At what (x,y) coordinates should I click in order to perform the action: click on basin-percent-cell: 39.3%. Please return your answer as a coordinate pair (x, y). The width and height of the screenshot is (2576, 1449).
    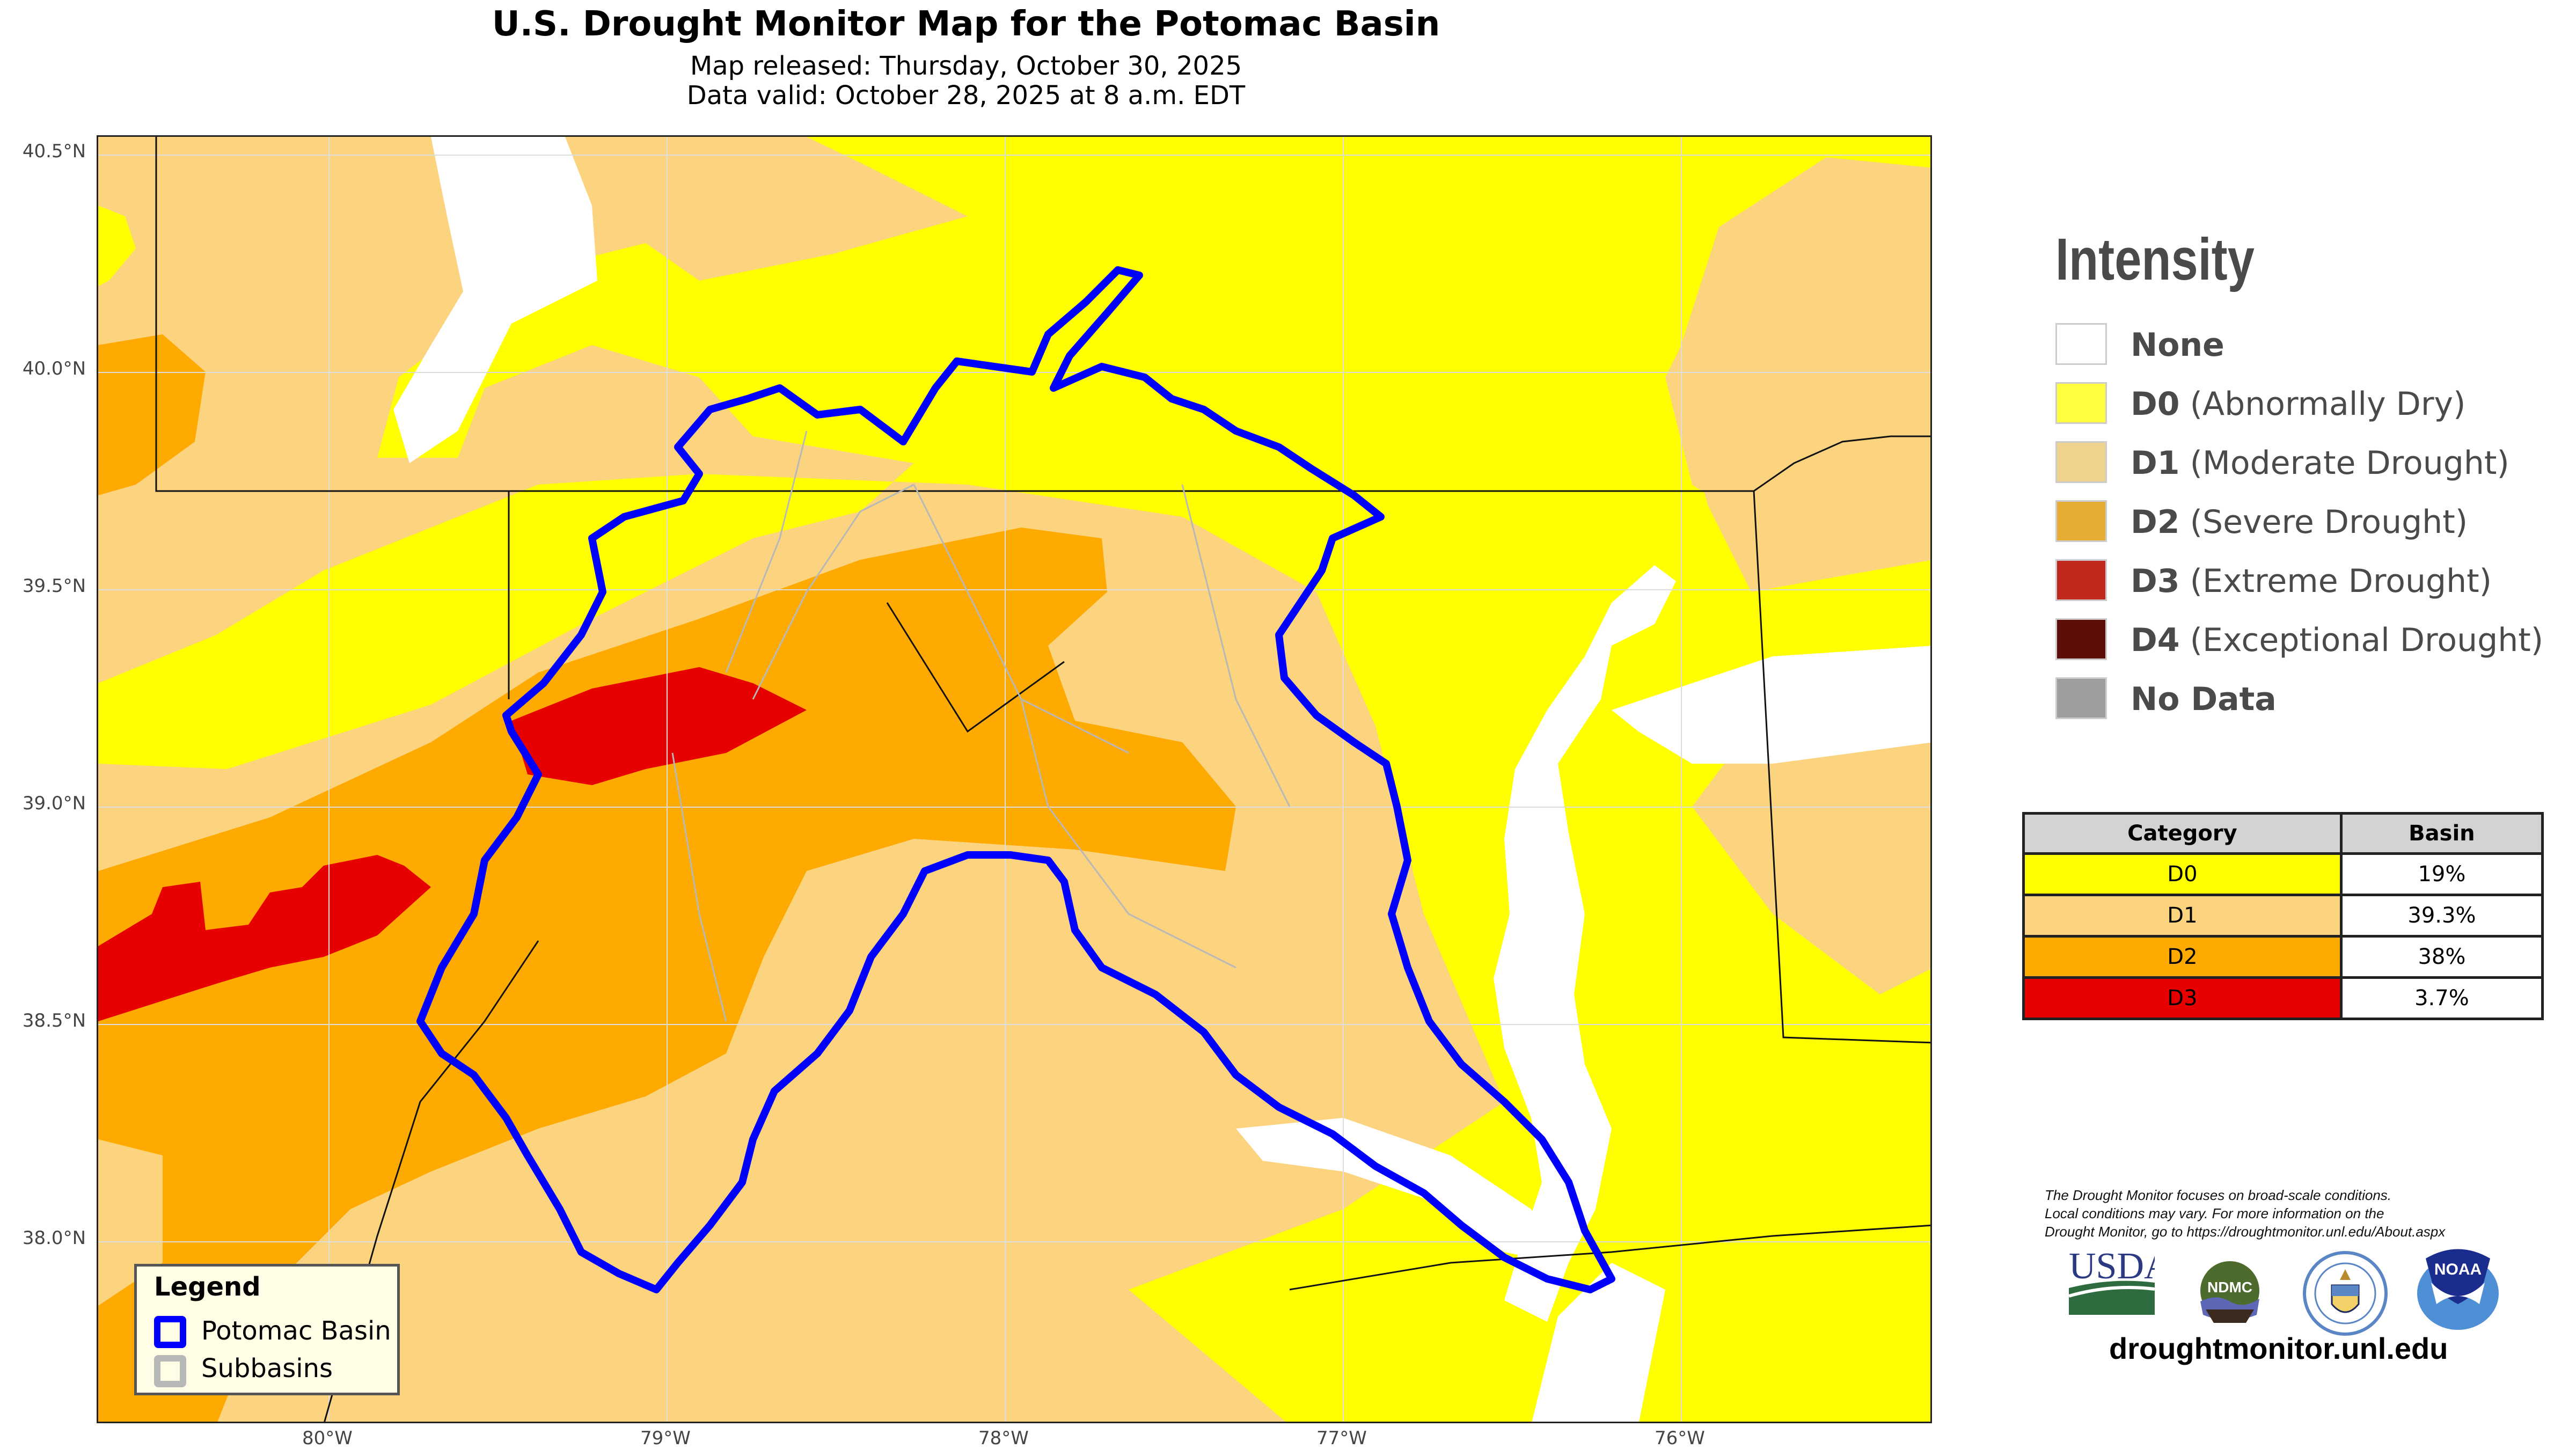
    Looking at the image, I should click on (2441, 916).